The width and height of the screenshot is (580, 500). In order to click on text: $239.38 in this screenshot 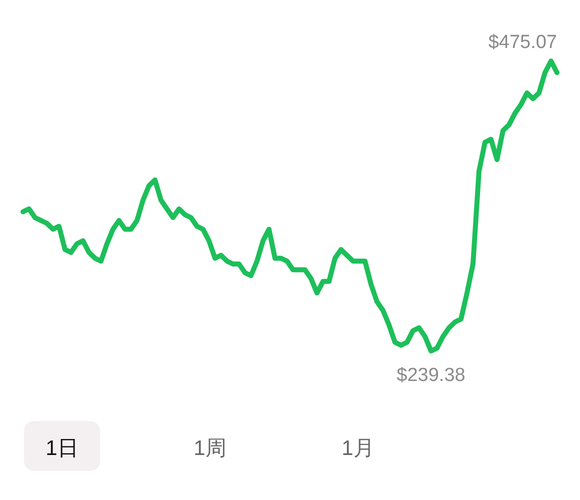, I will do `click(431, 375)`.